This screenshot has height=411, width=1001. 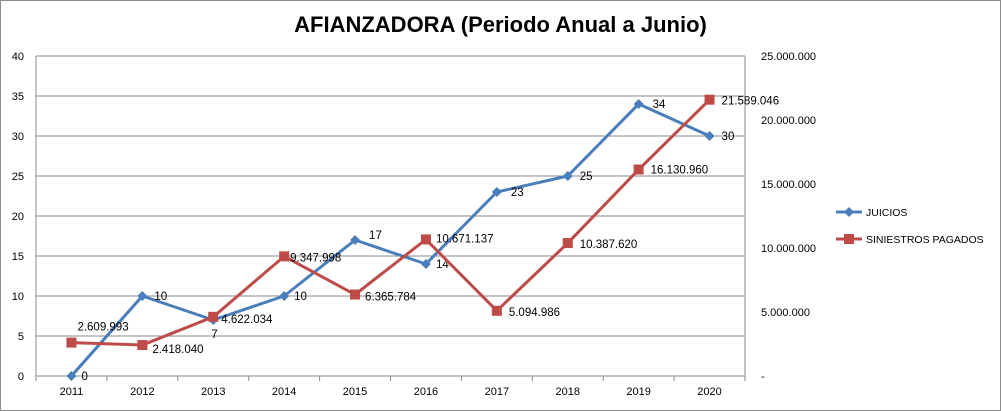 What do you see at coordinates (763, 377) in the screenshot?
I see `y-right-tick-label: -` at bounding box center [763, 377].